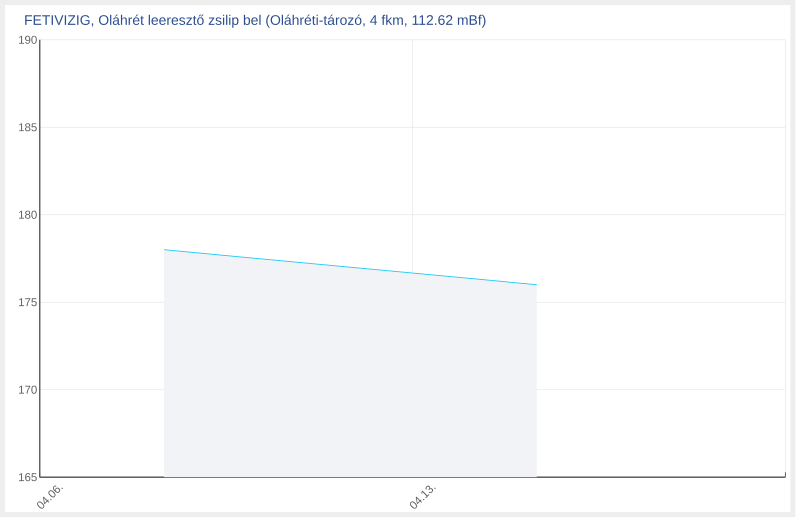 The height and width of the screenshot is (517, 800). What do you see at coordinates (28, 127) in the screenshot?
I see `y-tick-label: 185` at bounding box center [28, 127].